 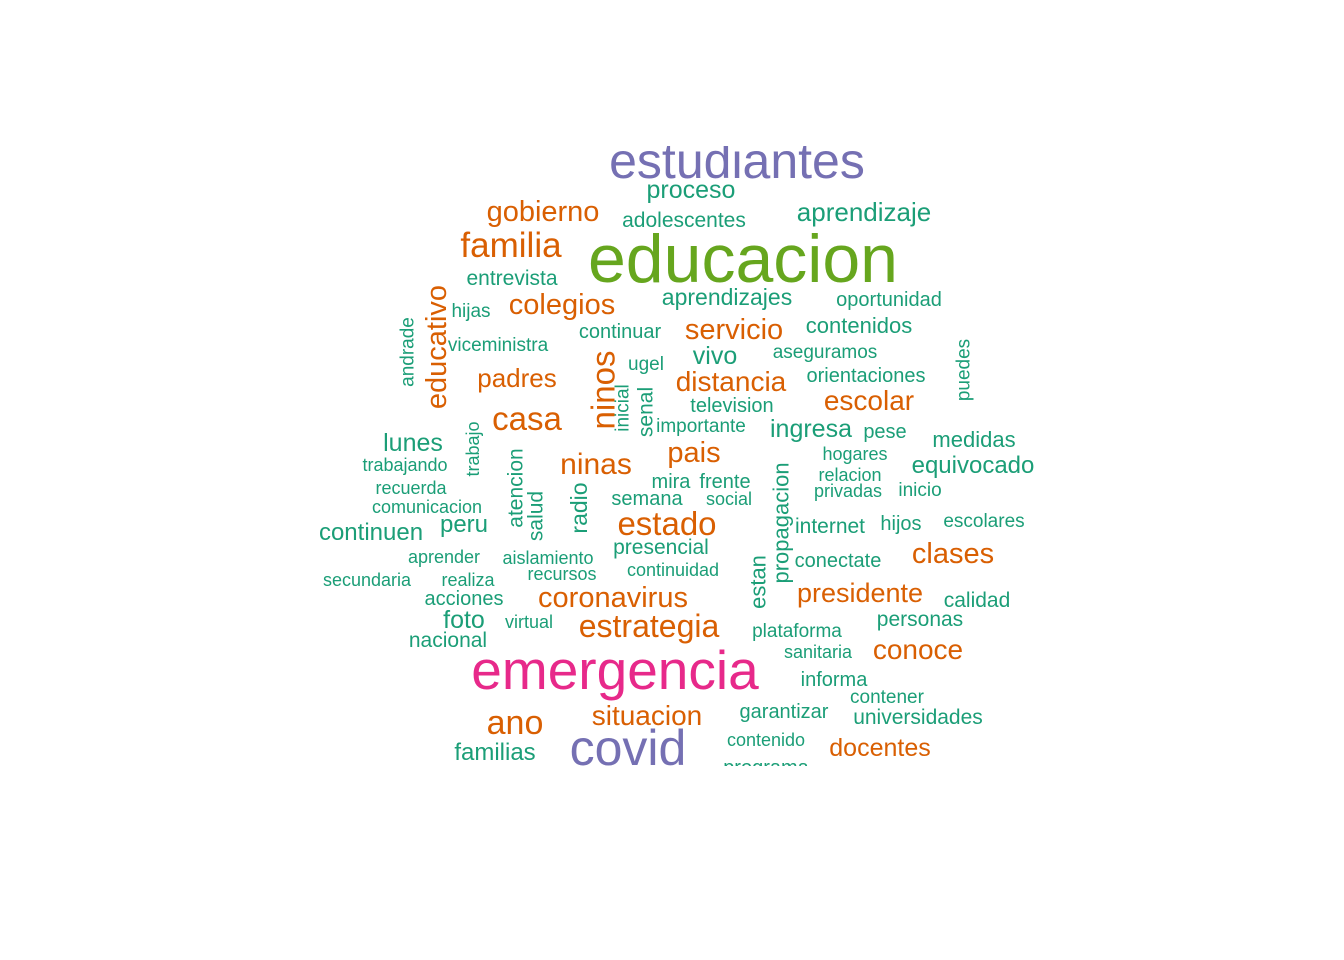 I want to click on word-trabajo: trabajo, so click(x=473, y=448).